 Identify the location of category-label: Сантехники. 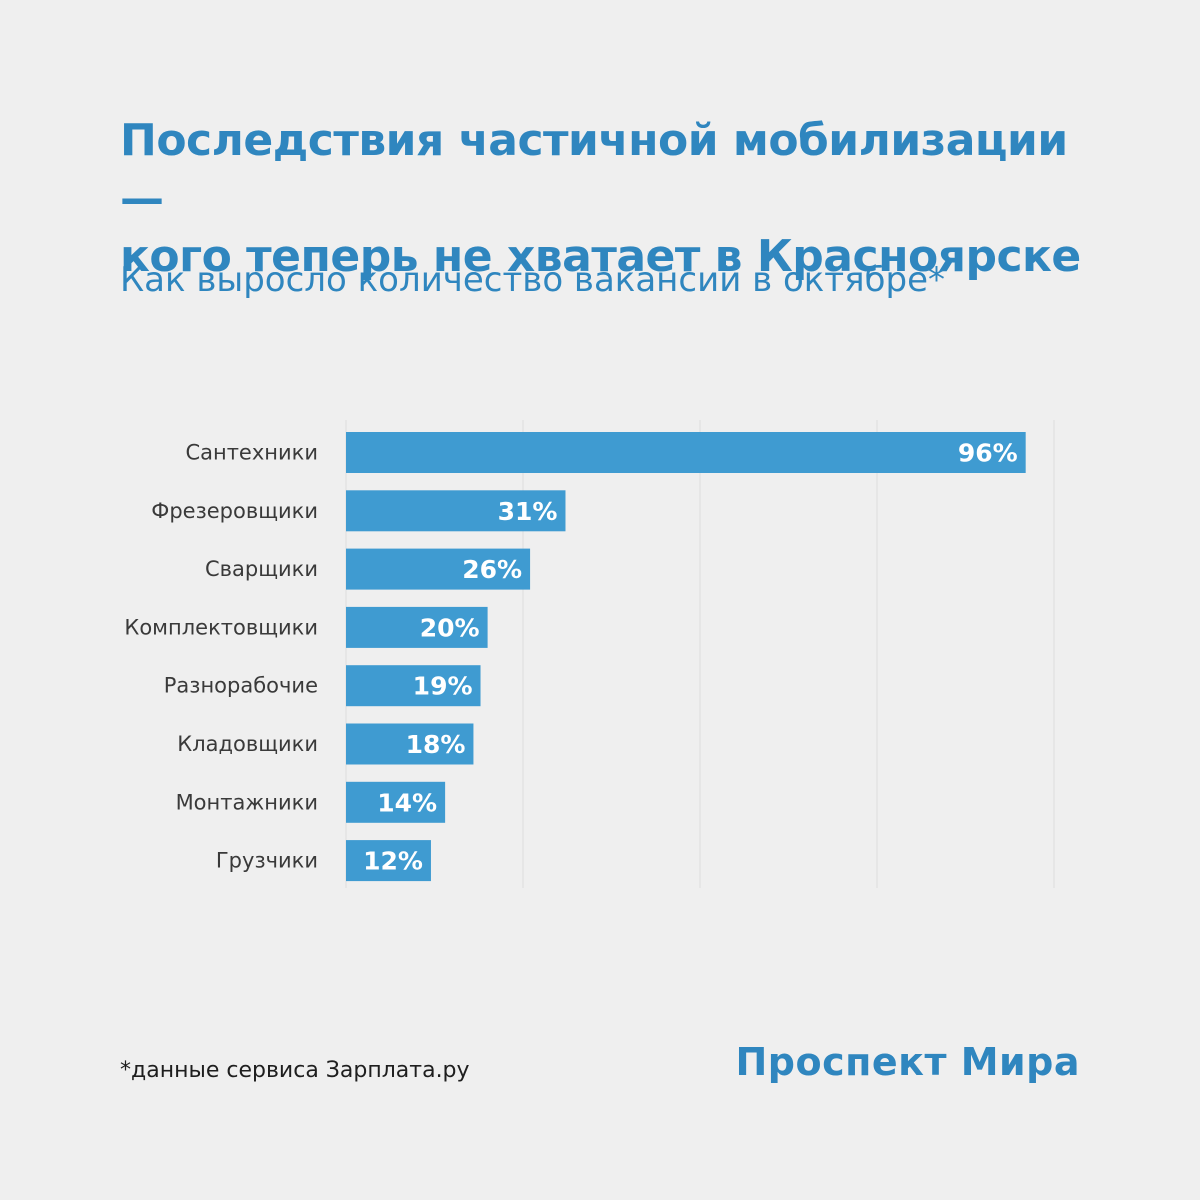
(251, 453).